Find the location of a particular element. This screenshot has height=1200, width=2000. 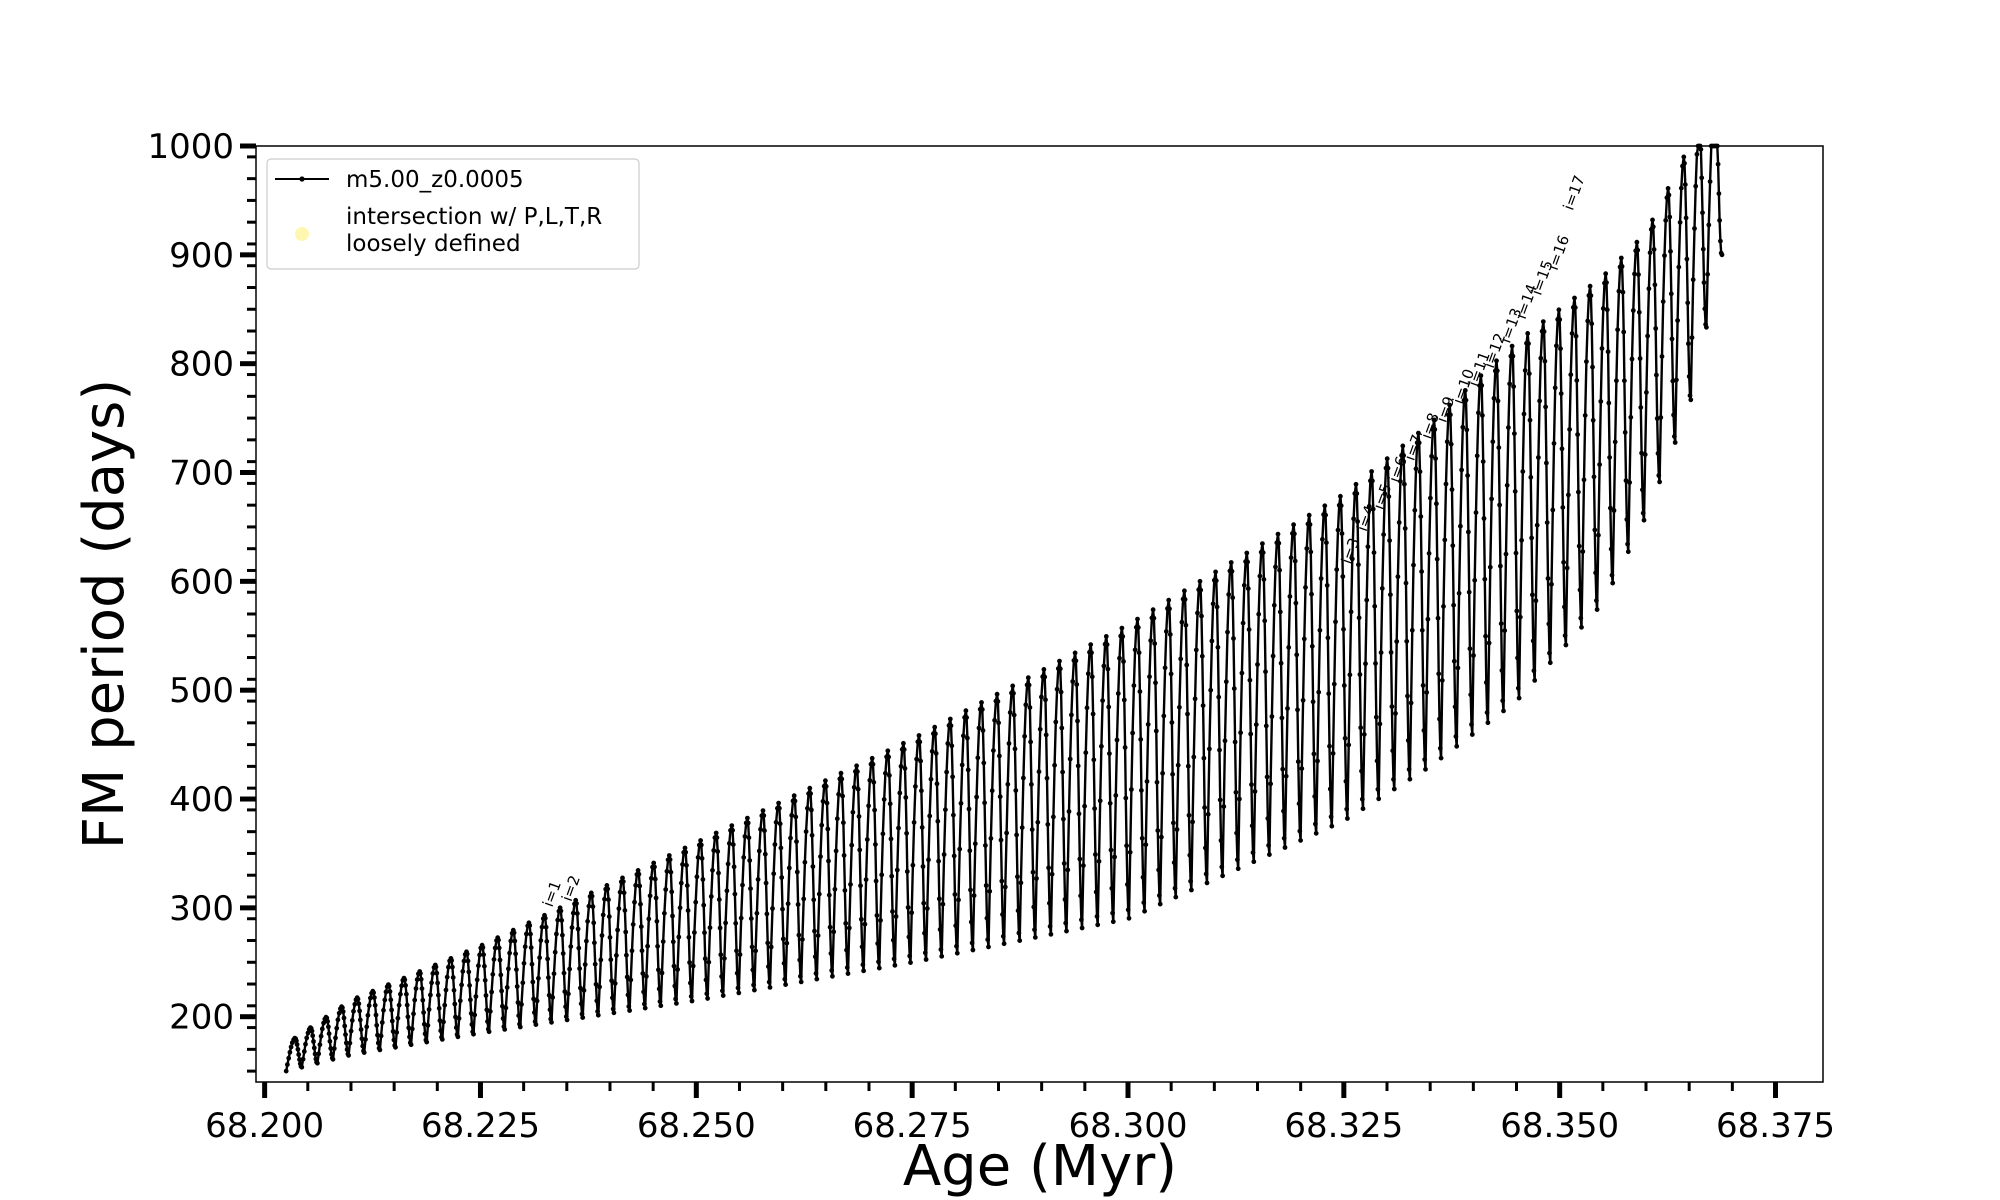

y-tick-label: 800 is located at coordinates (201, 365).